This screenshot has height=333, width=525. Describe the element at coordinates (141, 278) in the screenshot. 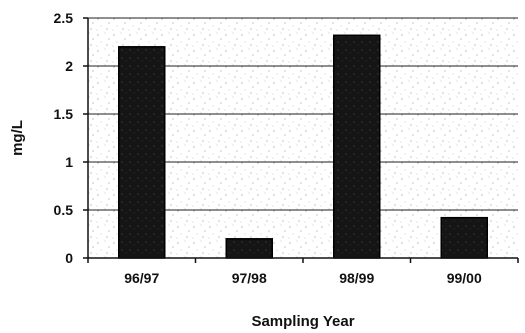

I see `x-tick-label: 96/97` at that location.